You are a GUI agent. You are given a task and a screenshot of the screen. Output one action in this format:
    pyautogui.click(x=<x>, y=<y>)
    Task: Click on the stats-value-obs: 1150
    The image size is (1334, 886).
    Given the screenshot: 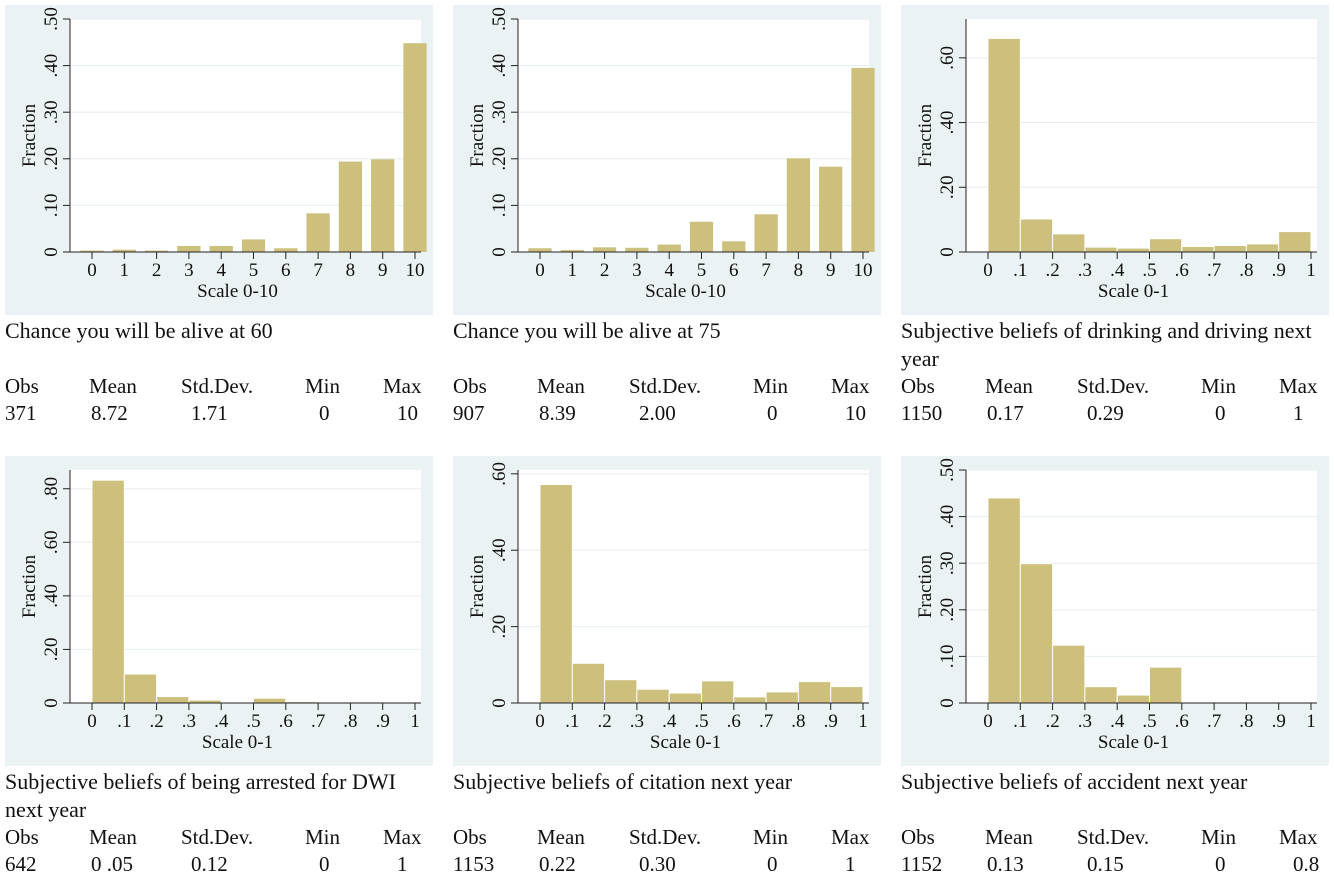 What is the action you would take?
    pyautogui.click(x=921, y=413)
    